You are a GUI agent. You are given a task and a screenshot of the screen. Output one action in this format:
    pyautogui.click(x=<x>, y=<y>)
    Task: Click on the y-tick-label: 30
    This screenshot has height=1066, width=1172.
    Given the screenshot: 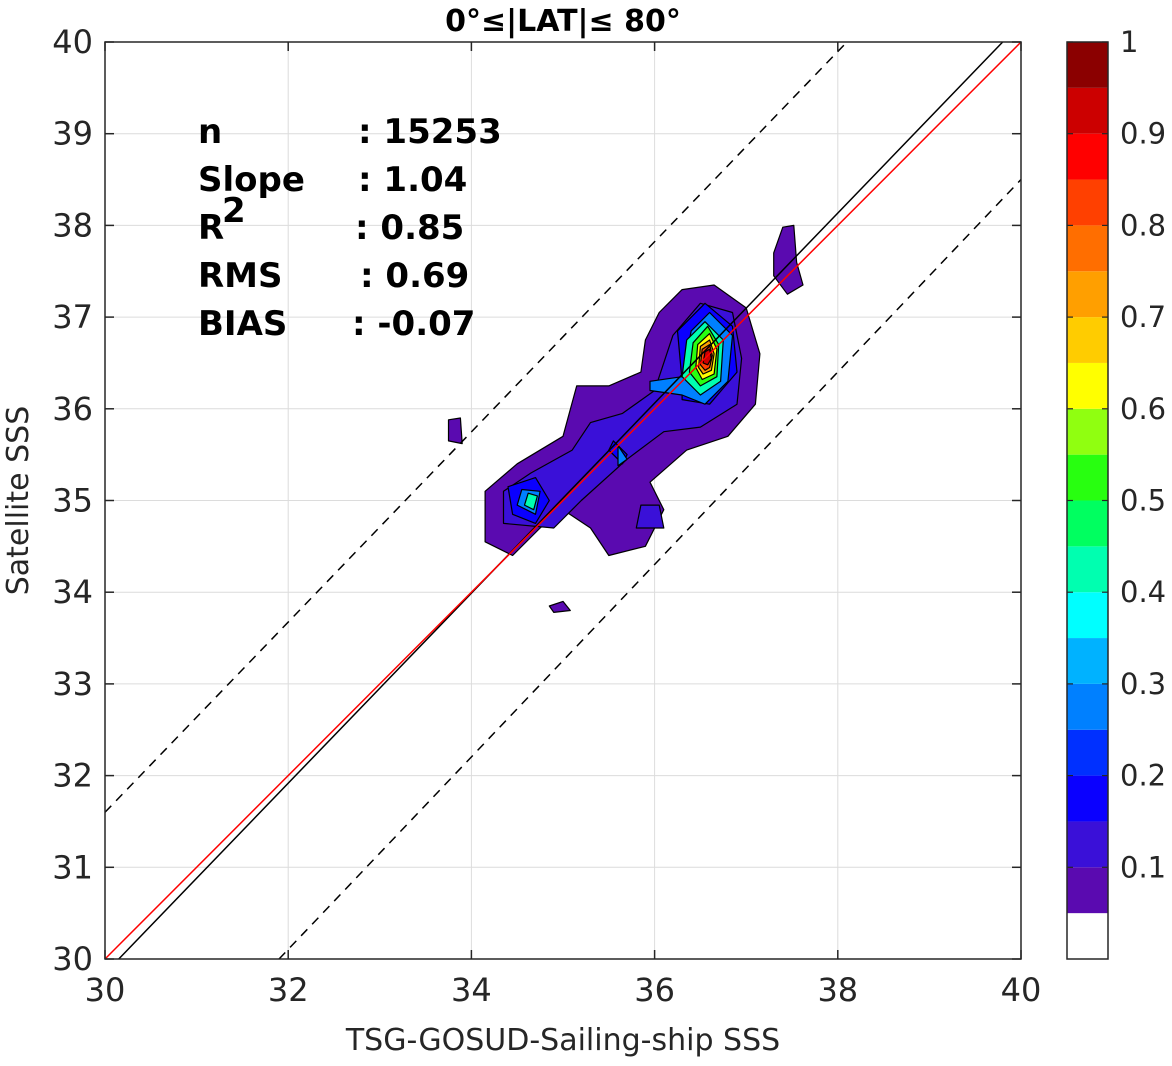 What is the action you would take?
    pyautogui.click(x=72, y=959)
    